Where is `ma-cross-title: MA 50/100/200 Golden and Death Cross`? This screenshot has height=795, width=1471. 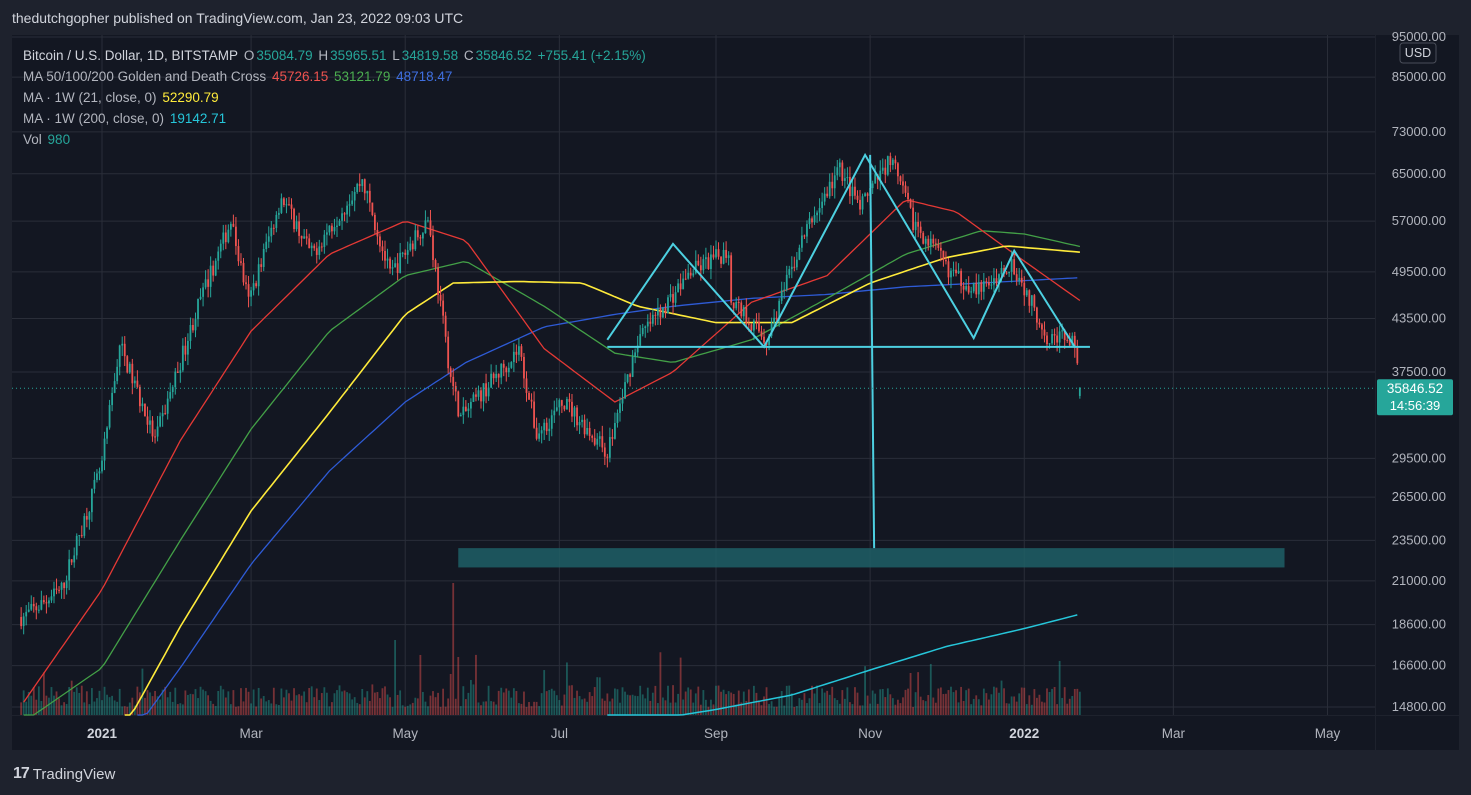
ma-cross-title: MA 50/100/200 Golden and Death Cross is located at coordinates (145, 76).